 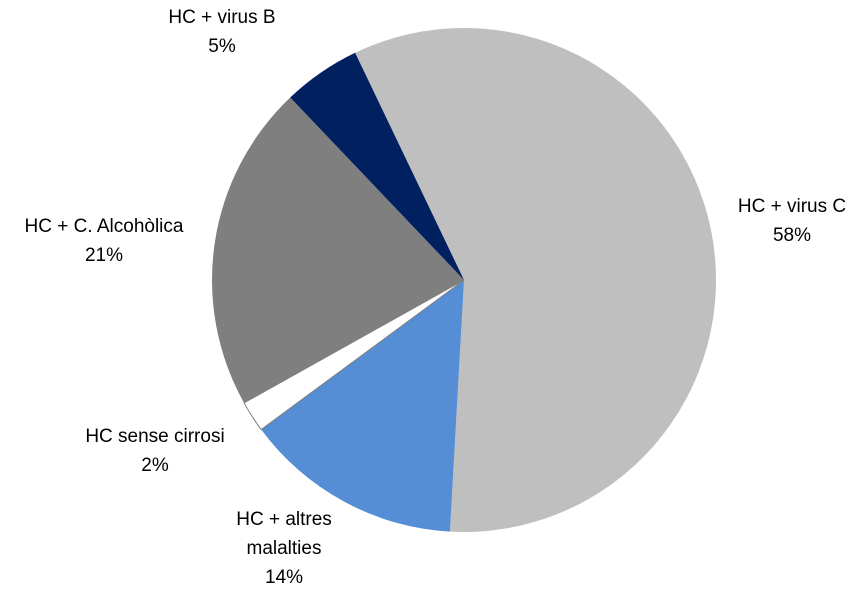 What do you see at coordinates (792, 206) in the screenshot?
I see `category-name: HC + virus C` at bounding box center [792, 206].